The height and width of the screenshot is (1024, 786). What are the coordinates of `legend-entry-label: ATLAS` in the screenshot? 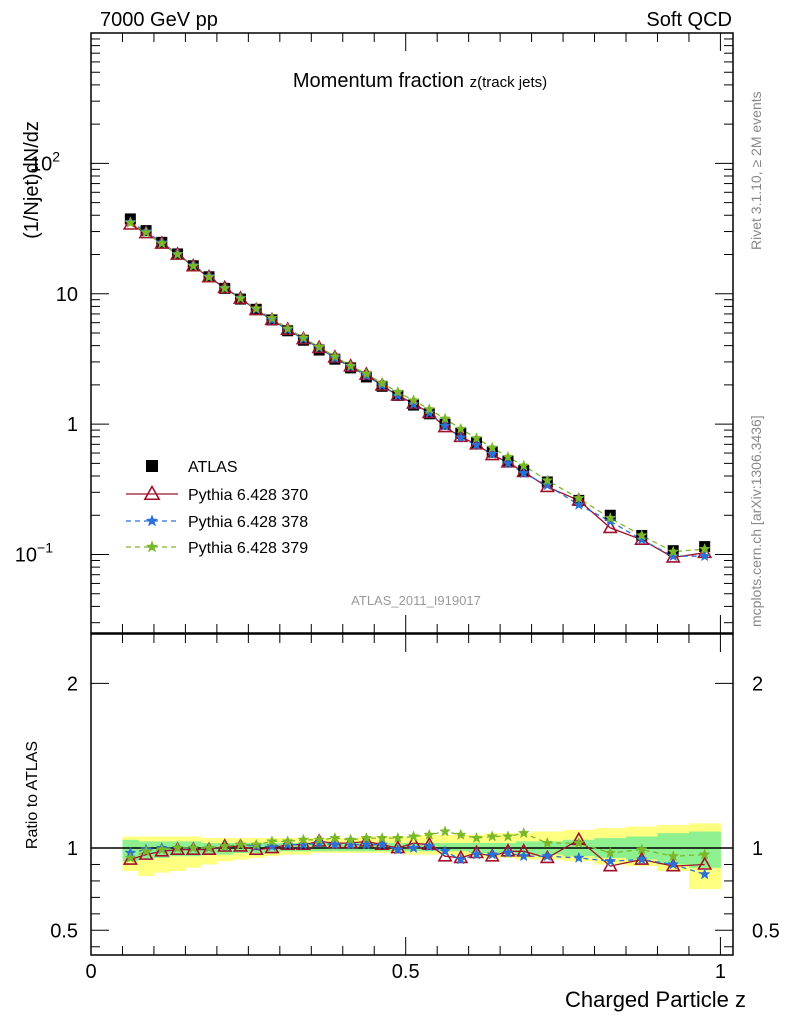 It's located at (213, 467).